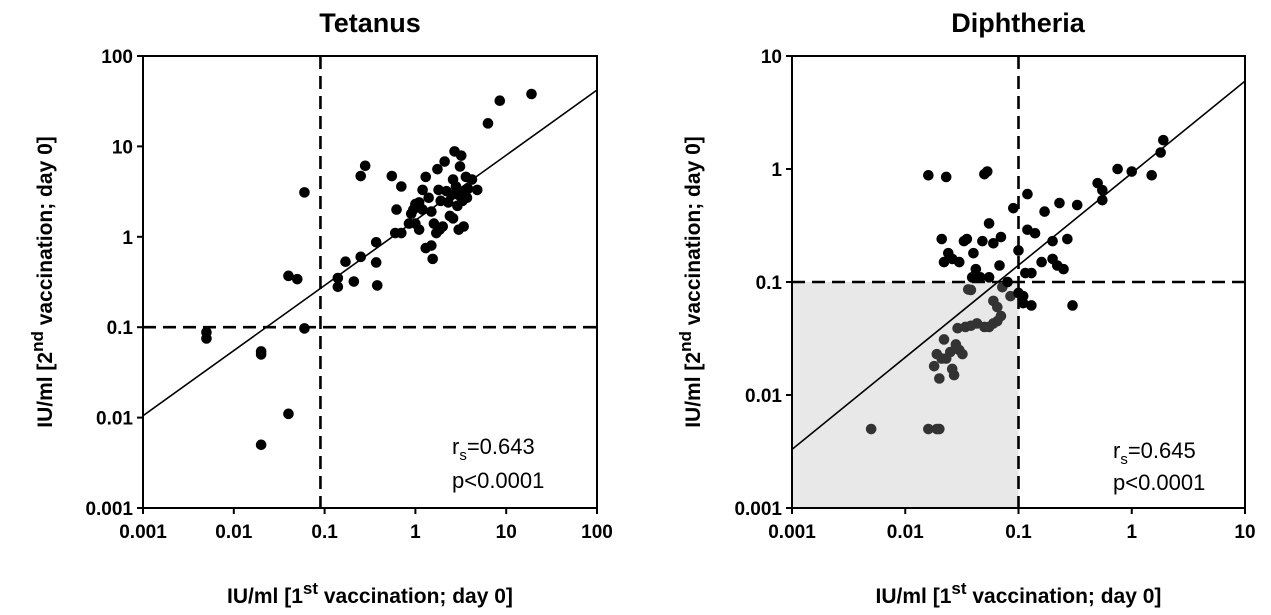 The height and width of the screenshot is (615, 1271). Describe the element at coordinates (415, 596) in the screenshot. I see `tetanus-x-axis-title-suffix: vaccination; day 0]` at that location.